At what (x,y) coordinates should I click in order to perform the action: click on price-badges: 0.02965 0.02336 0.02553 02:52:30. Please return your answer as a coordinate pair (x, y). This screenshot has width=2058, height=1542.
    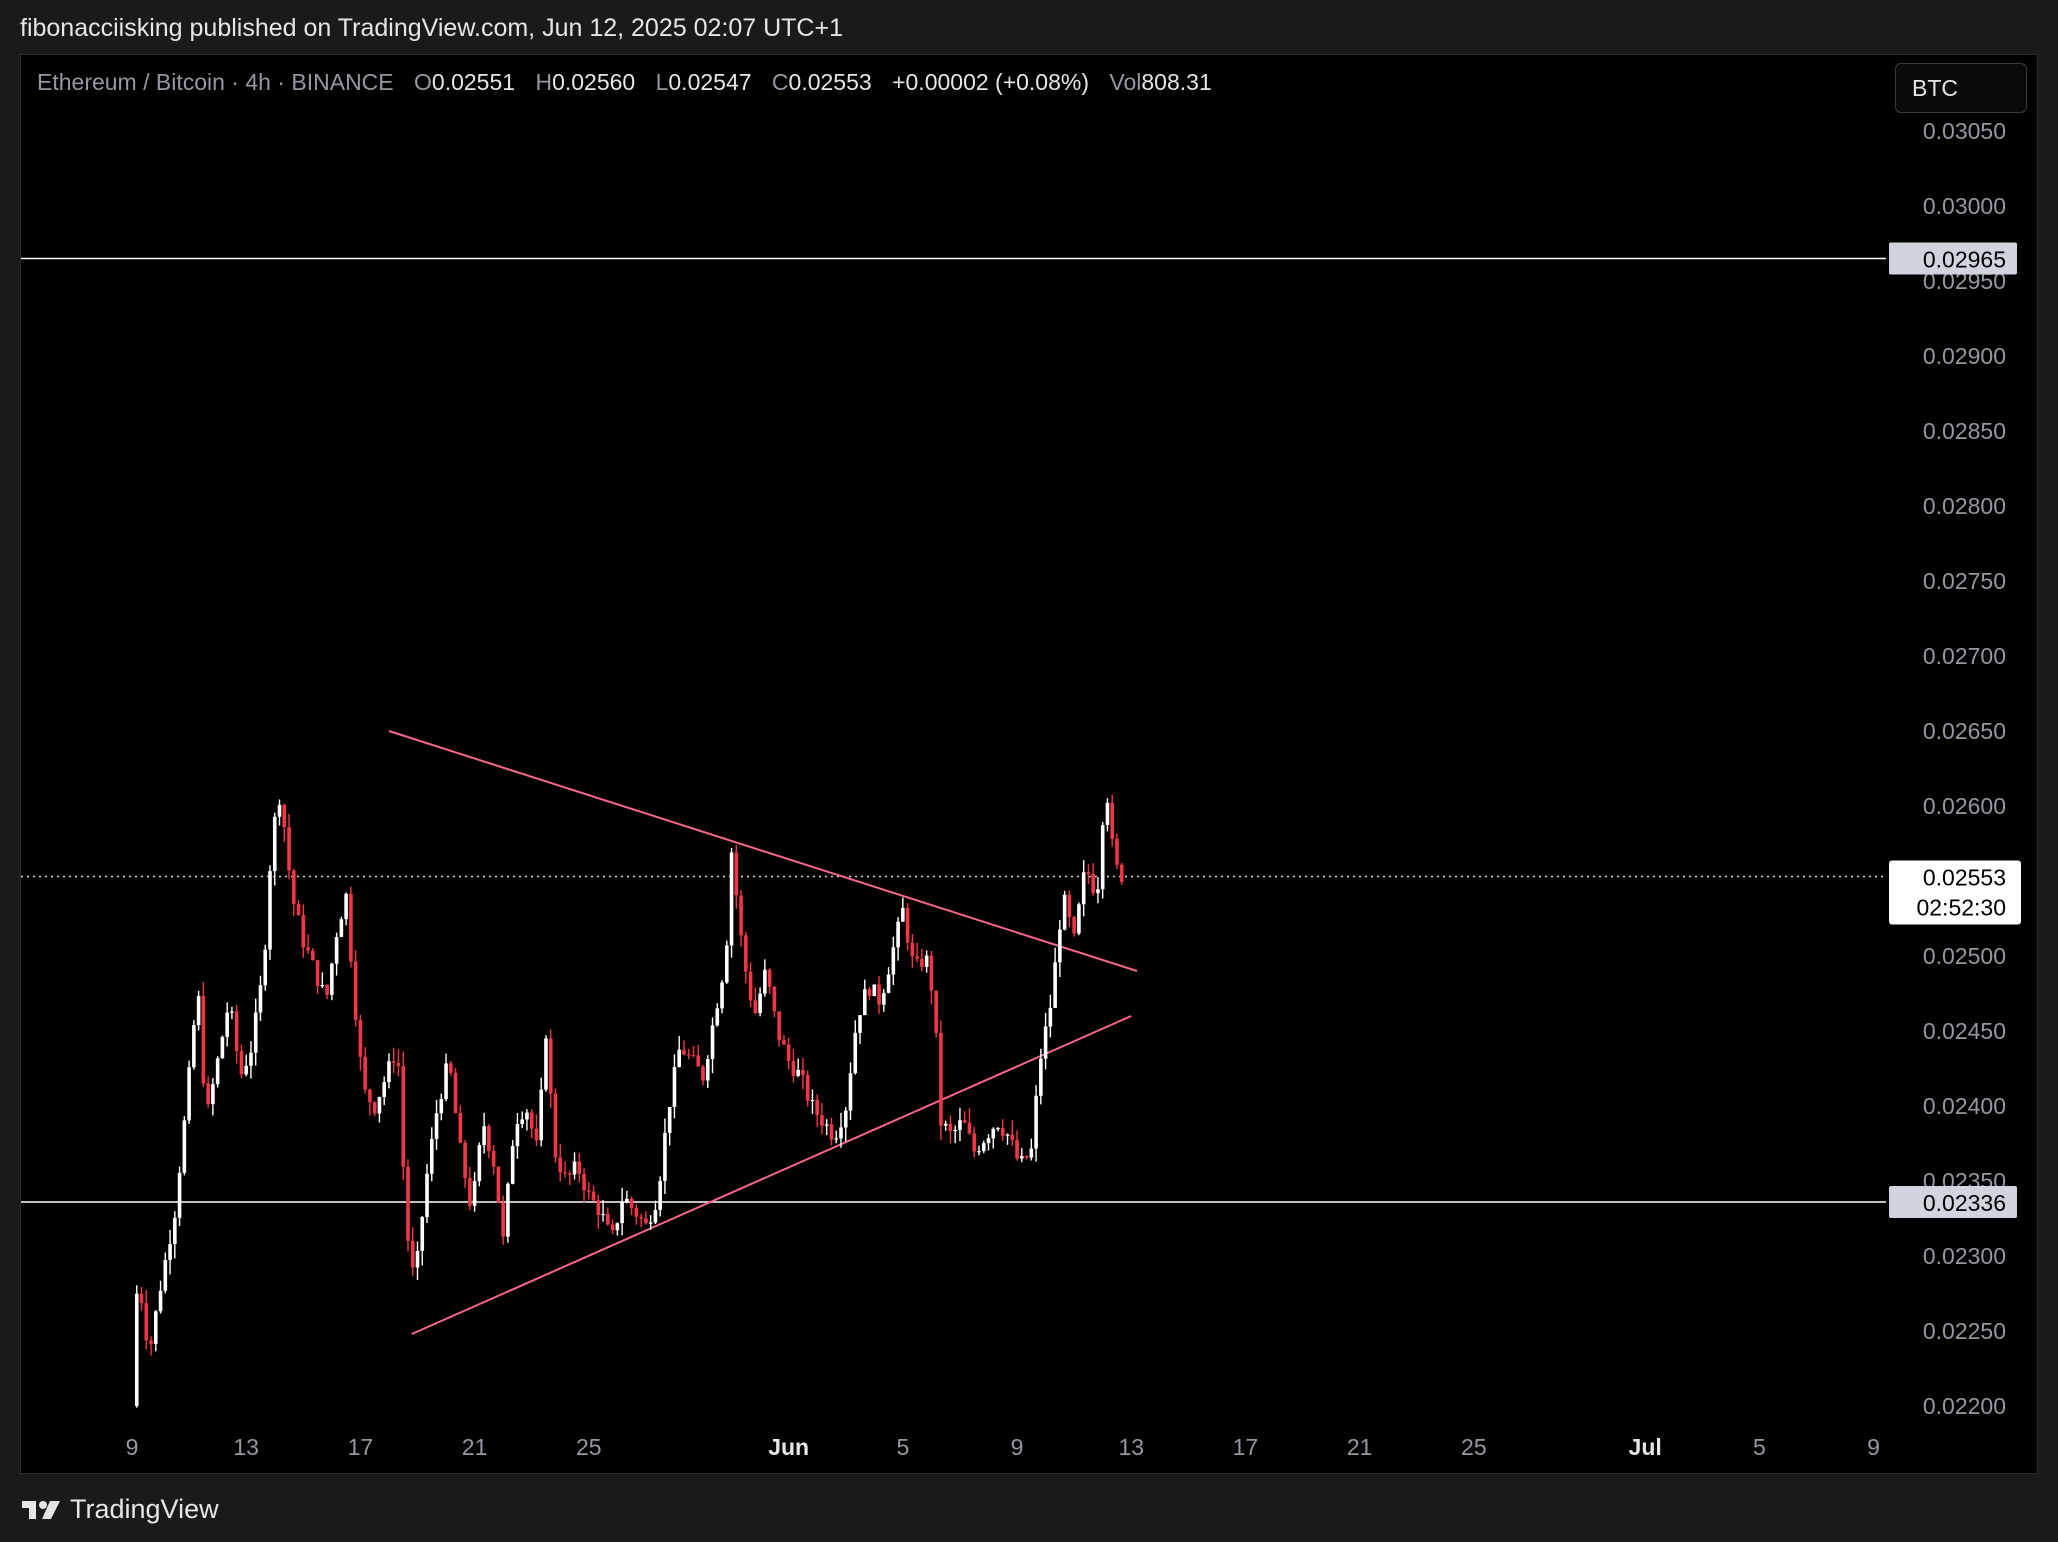
    Looking at the image, I should click on (1955, 730).